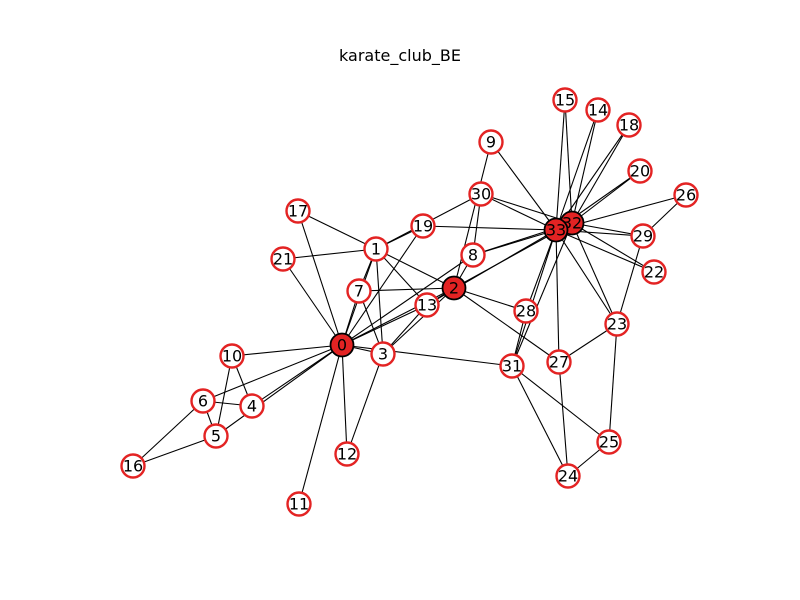 The image size is (800, 600). I want to click on node-27: 27, so click(559, 362).